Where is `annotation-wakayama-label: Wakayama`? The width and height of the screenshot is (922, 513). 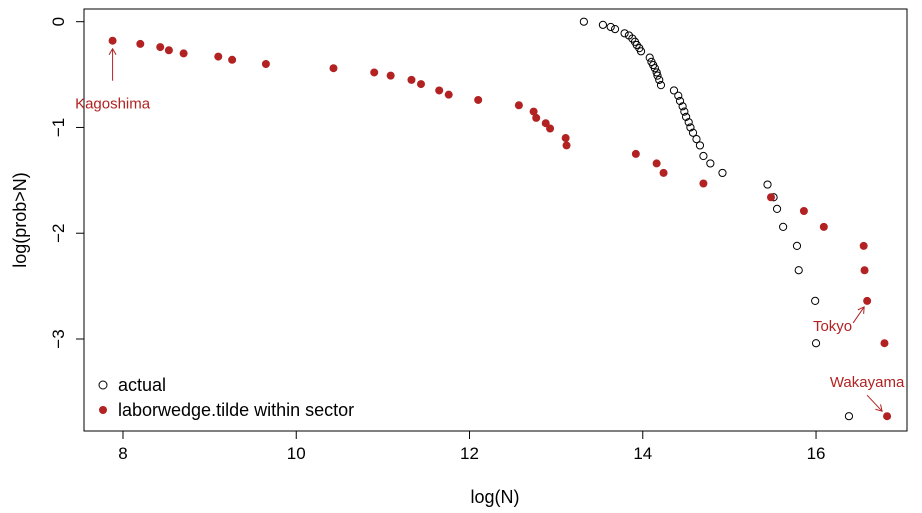 annotation-wakayama-label: Wakayama is located at coordinates (867, 382).